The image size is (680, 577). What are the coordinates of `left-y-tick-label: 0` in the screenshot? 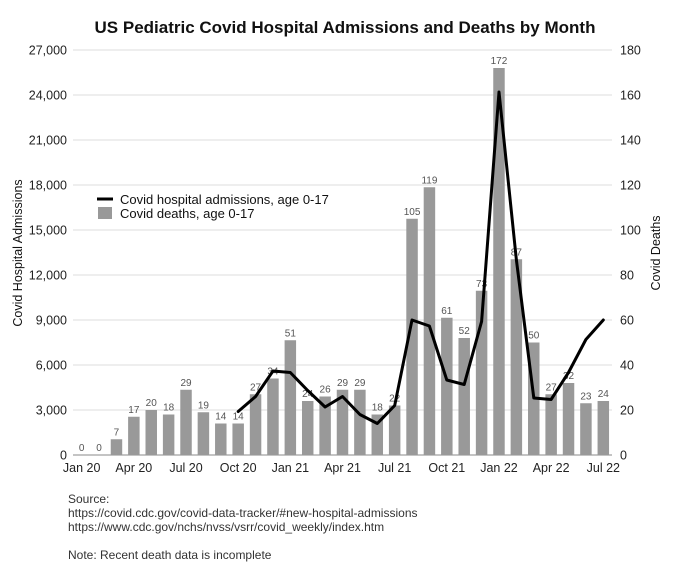 It's located at (63, 456).